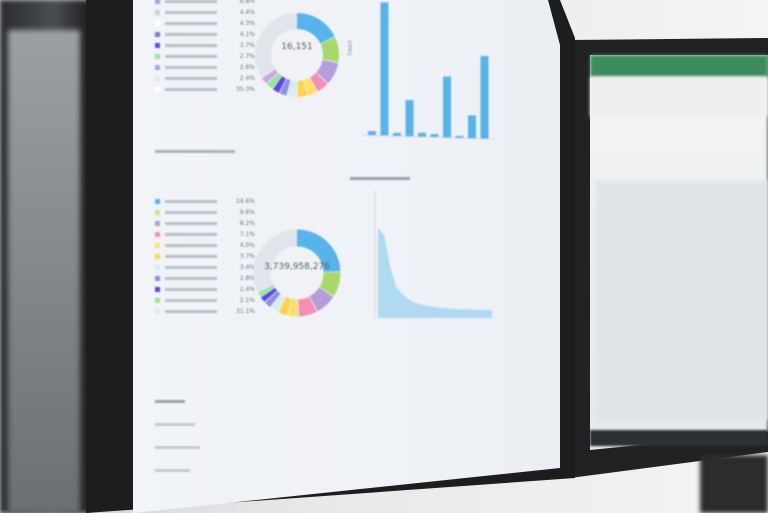 The image size is (768, 513). I want to click on legend-item: 7.1%, so click(205, 234).